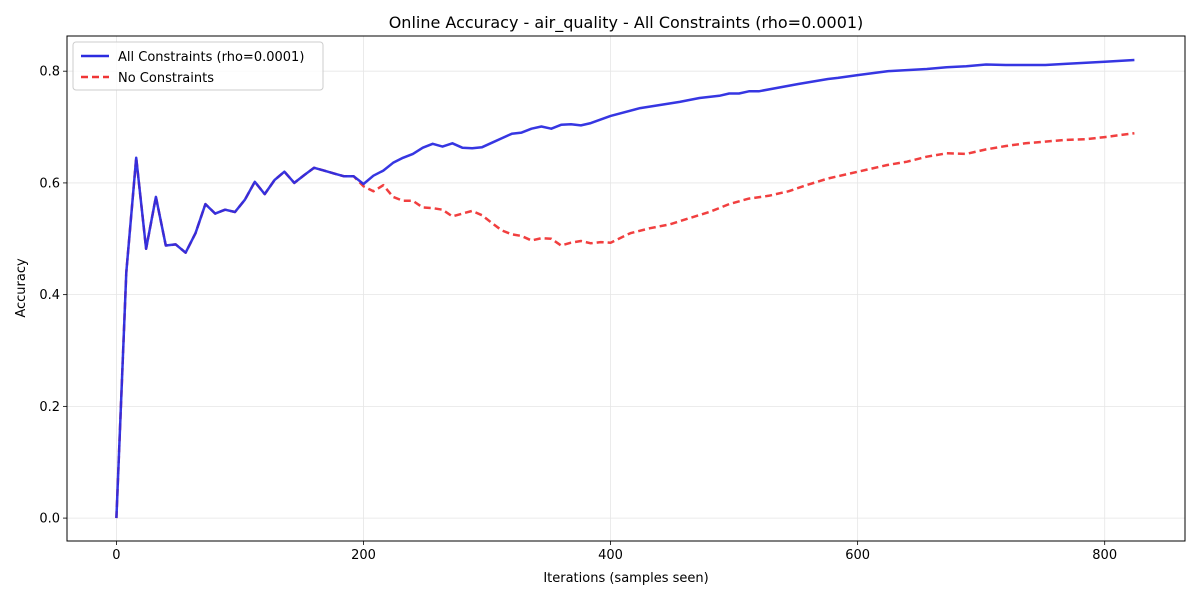 This screenshot has height=600, width=1200. Describe the element at coordinates (610, 555) in the screenshot. I see `x-tick-label: 400` at that location.